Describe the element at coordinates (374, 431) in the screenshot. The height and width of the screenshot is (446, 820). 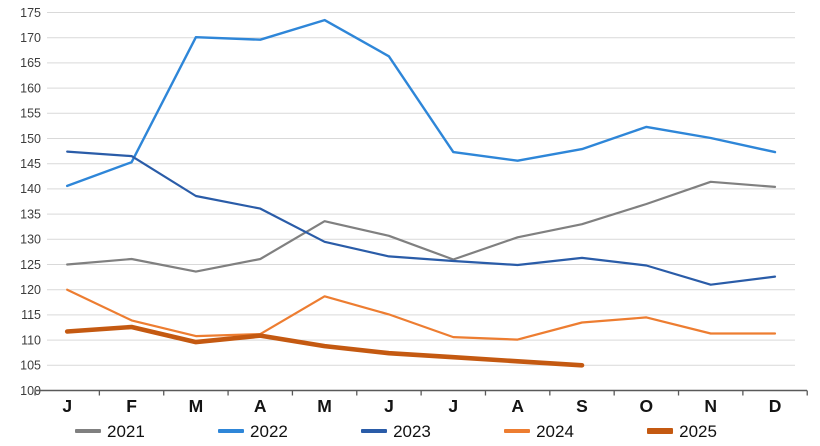
I see `legend-line-swatch-2023` at that location.